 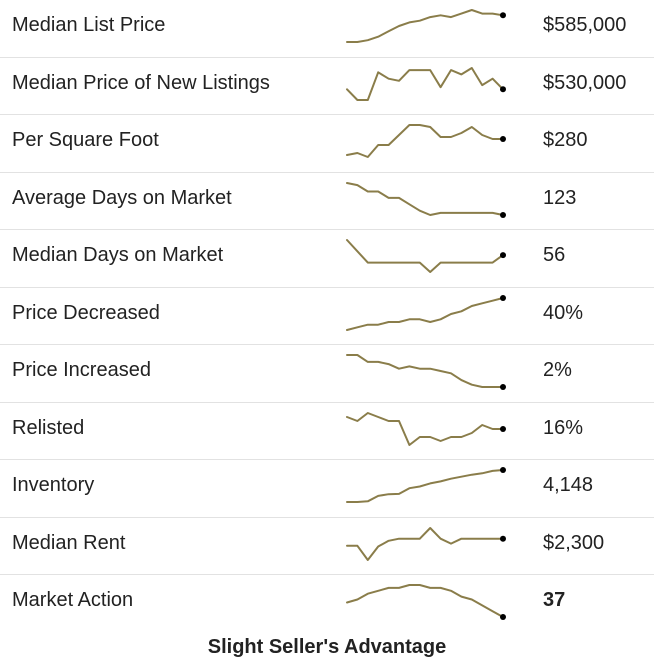 I want to click on stat-row-price-increased: Price Increased 2%, so click(x=327, y=374).